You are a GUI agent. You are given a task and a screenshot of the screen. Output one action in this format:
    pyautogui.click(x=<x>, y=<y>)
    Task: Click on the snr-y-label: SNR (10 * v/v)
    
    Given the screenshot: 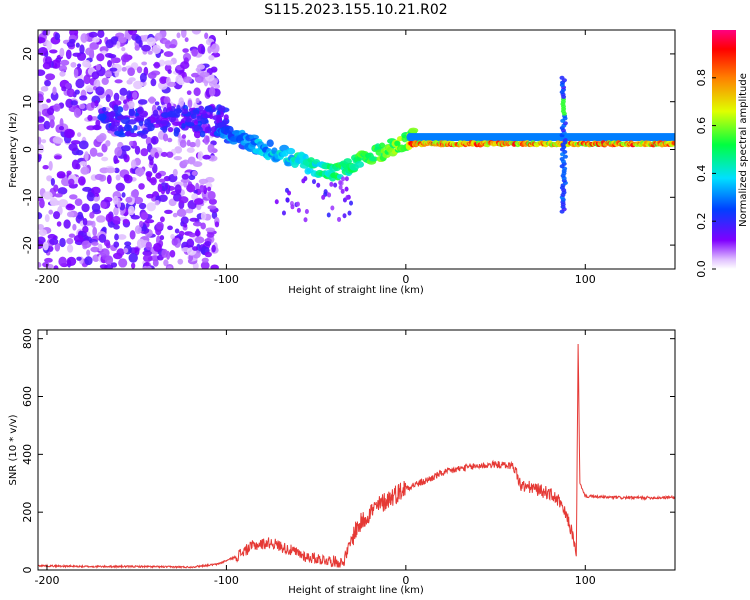 What is the action you would take?
    pyautogui.click(x=13, y=449)
    